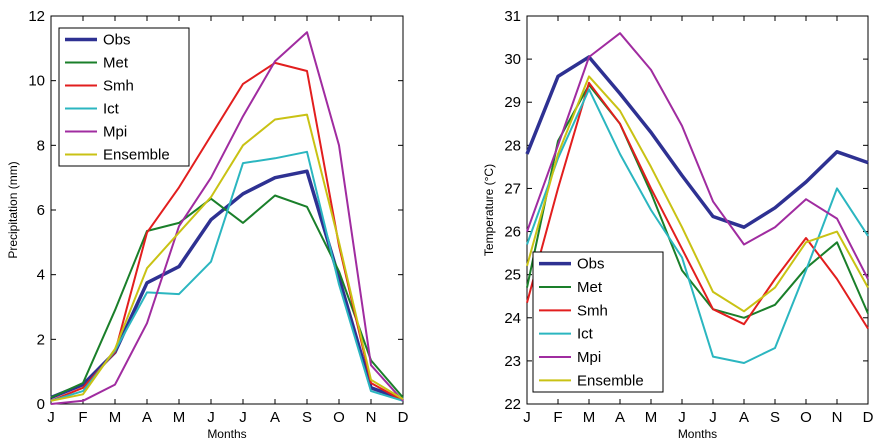  I want to click on y-tick-label: 12, so click(36, 16).